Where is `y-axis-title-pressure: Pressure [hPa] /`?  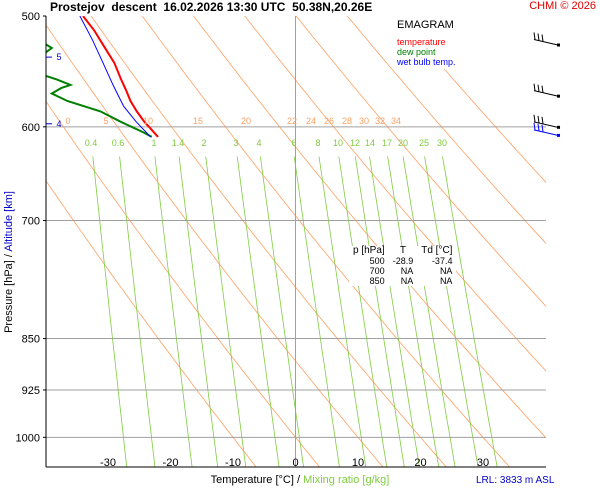
y-axis-title-pressure: Pressure [hPa] / is located at coordinates (9, 292).